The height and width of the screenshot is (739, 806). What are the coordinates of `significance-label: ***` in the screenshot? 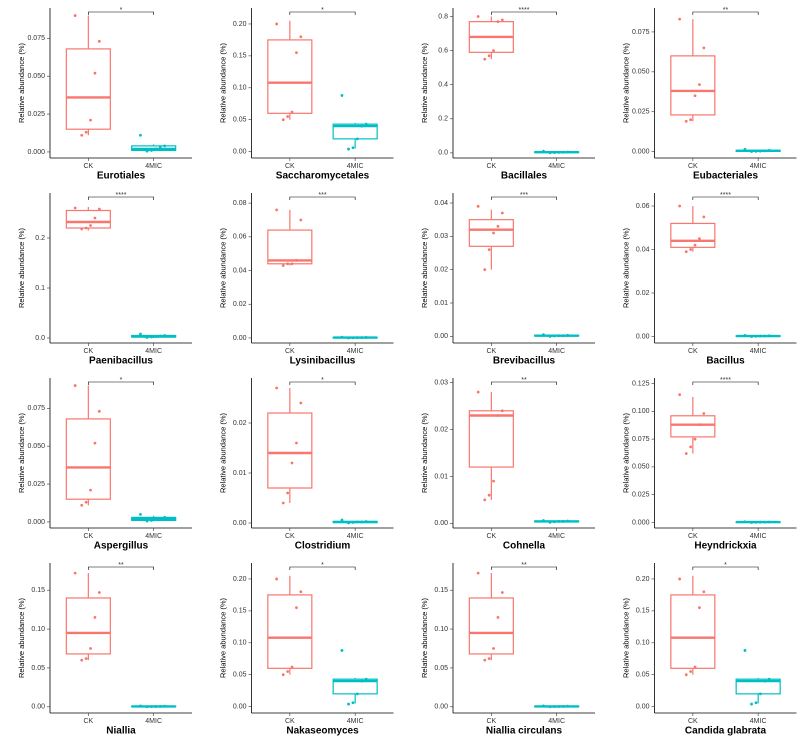 It's located at (322, 195).